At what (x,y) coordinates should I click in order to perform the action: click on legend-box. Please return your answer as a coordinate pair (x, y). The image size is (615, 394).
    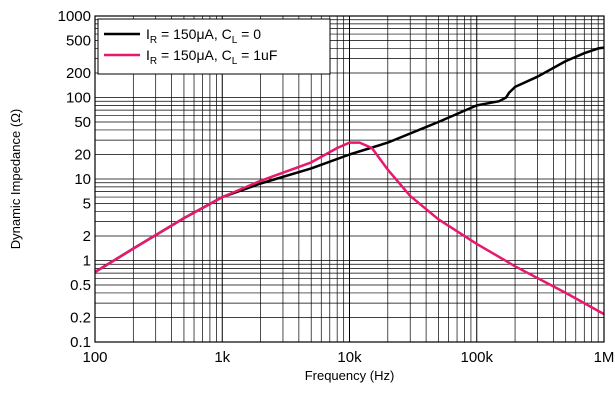
    Looking at the image, I should click on (214, 46).